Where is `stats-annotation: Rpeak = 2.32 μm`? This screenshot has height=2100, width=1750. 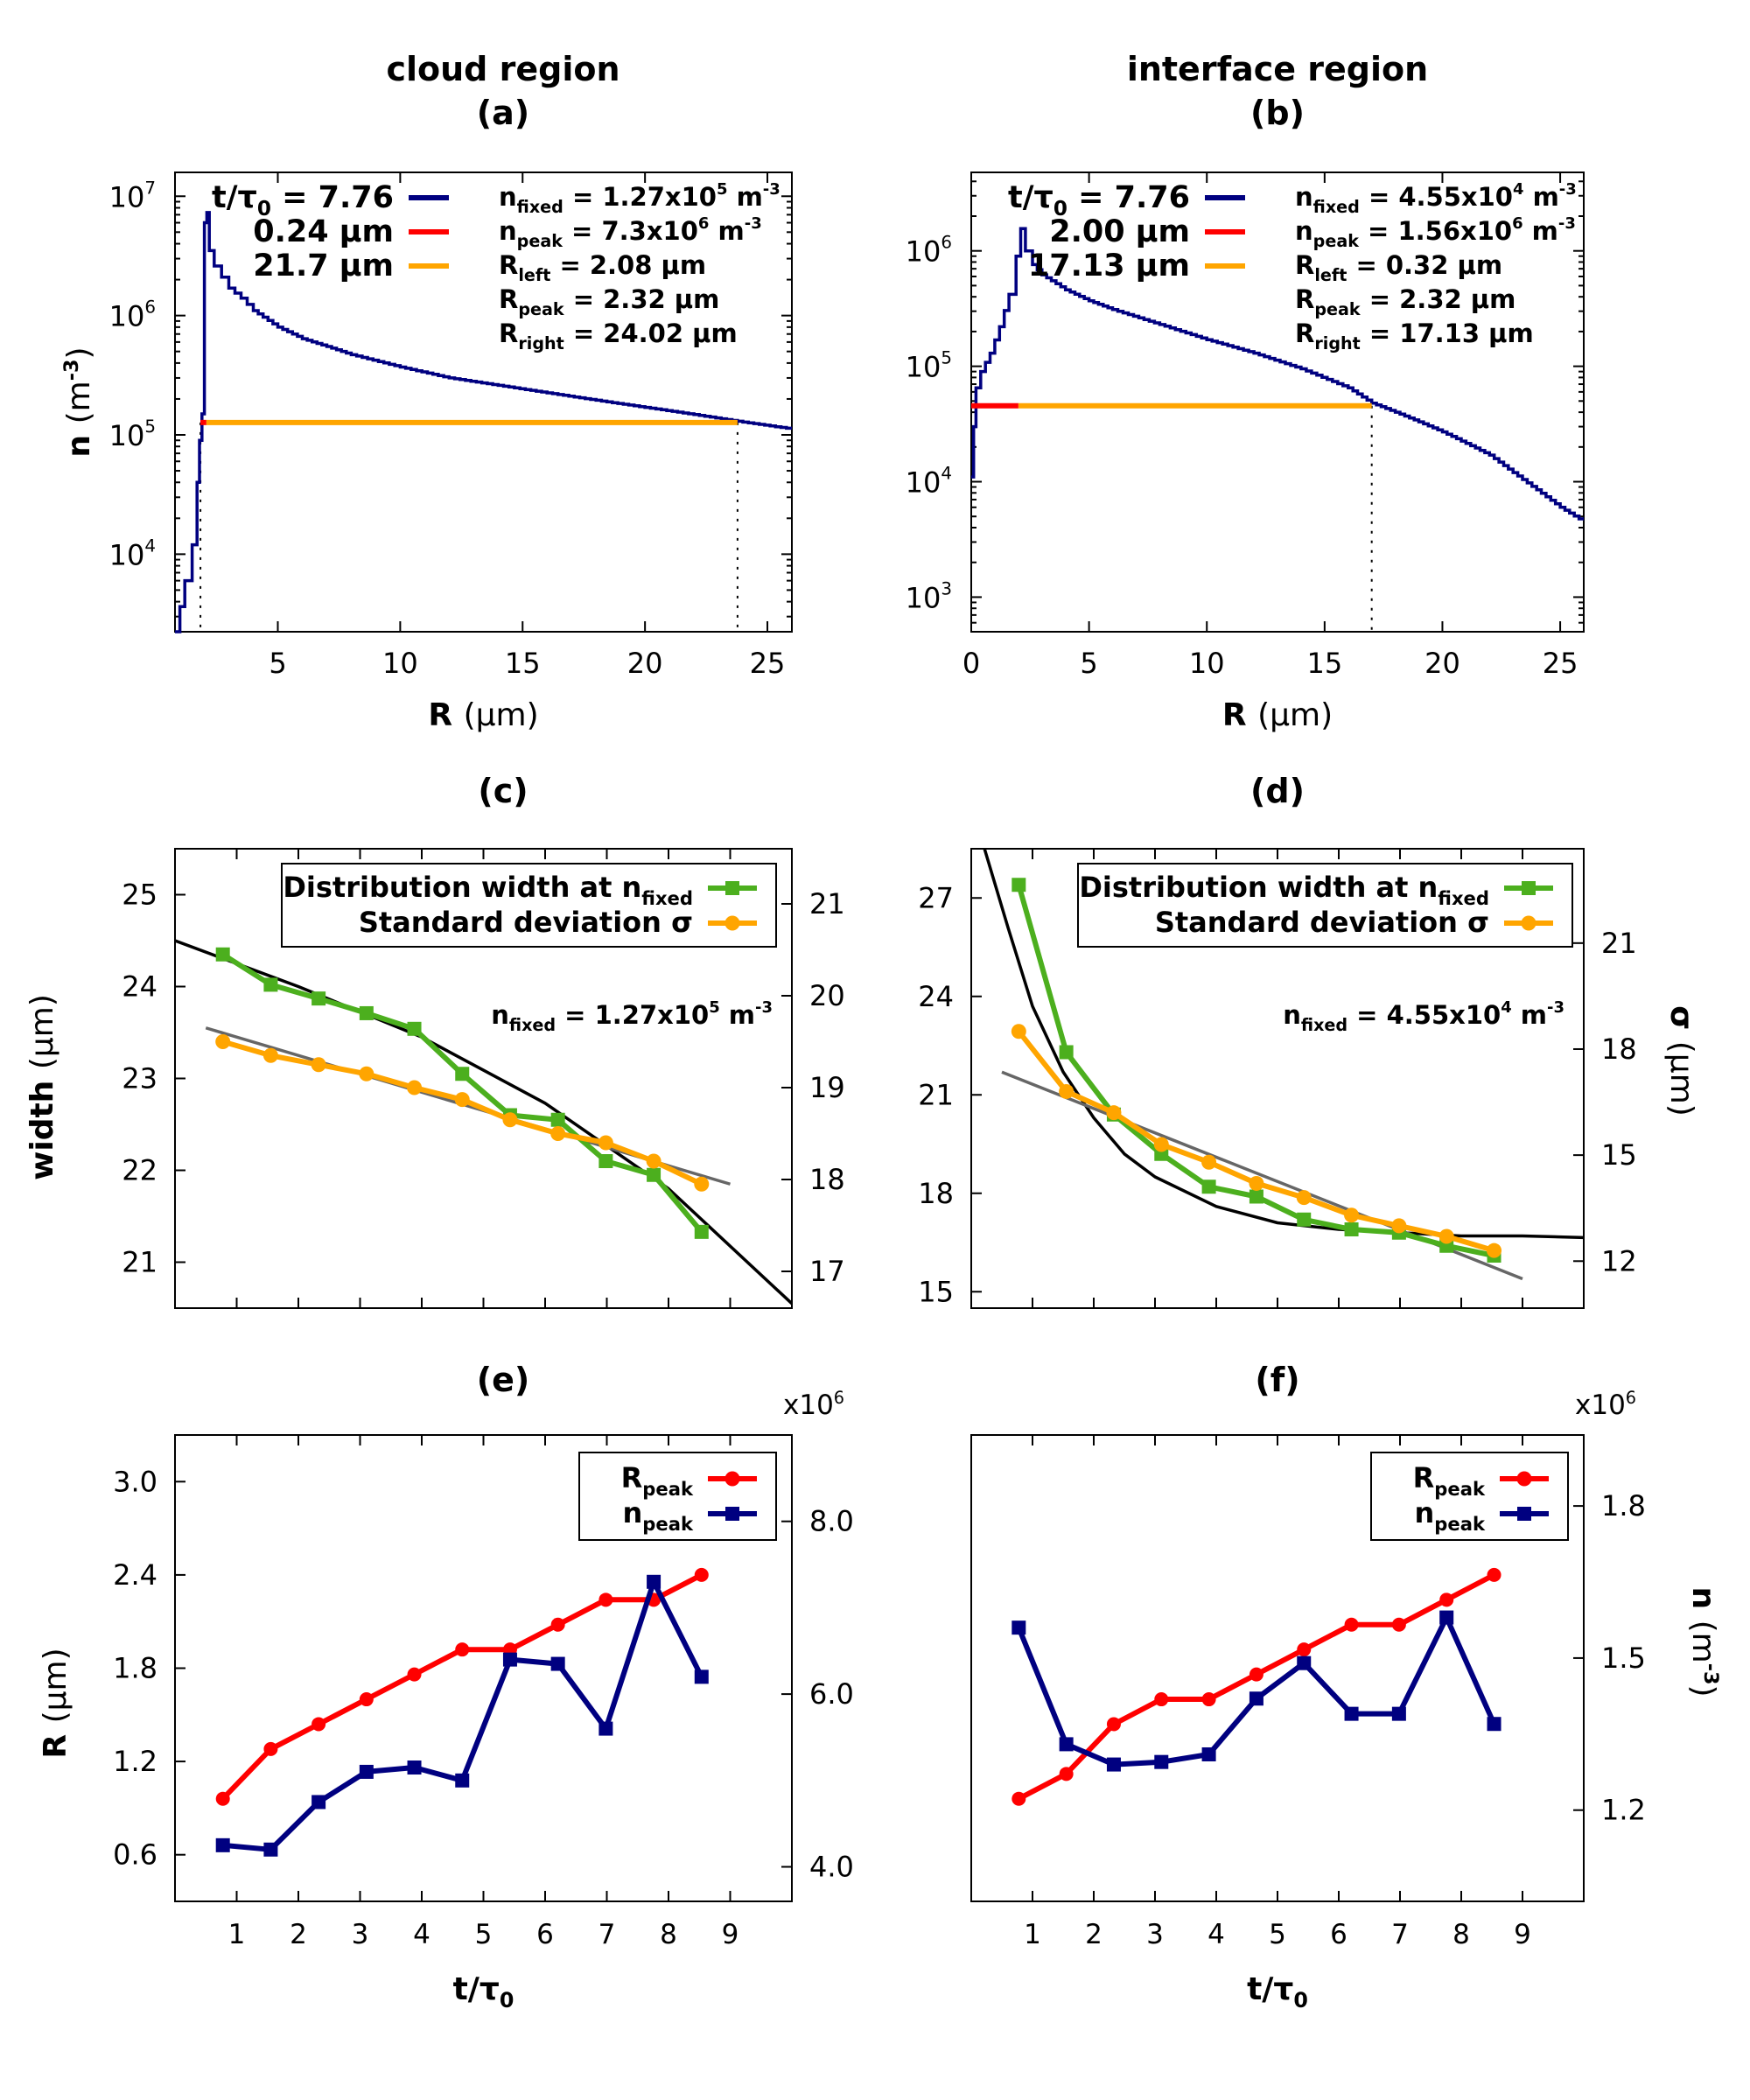 stats-annotation: Rpeak = 2.32 μm is located at coordinates (1405, 301).